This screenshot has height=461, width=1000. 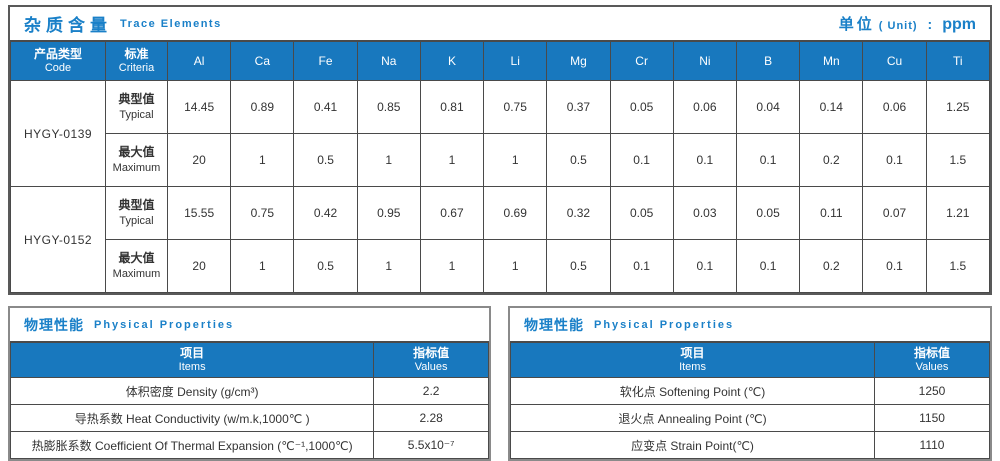 I want to click on unit-value: ppm, so click(x=959, y=24).